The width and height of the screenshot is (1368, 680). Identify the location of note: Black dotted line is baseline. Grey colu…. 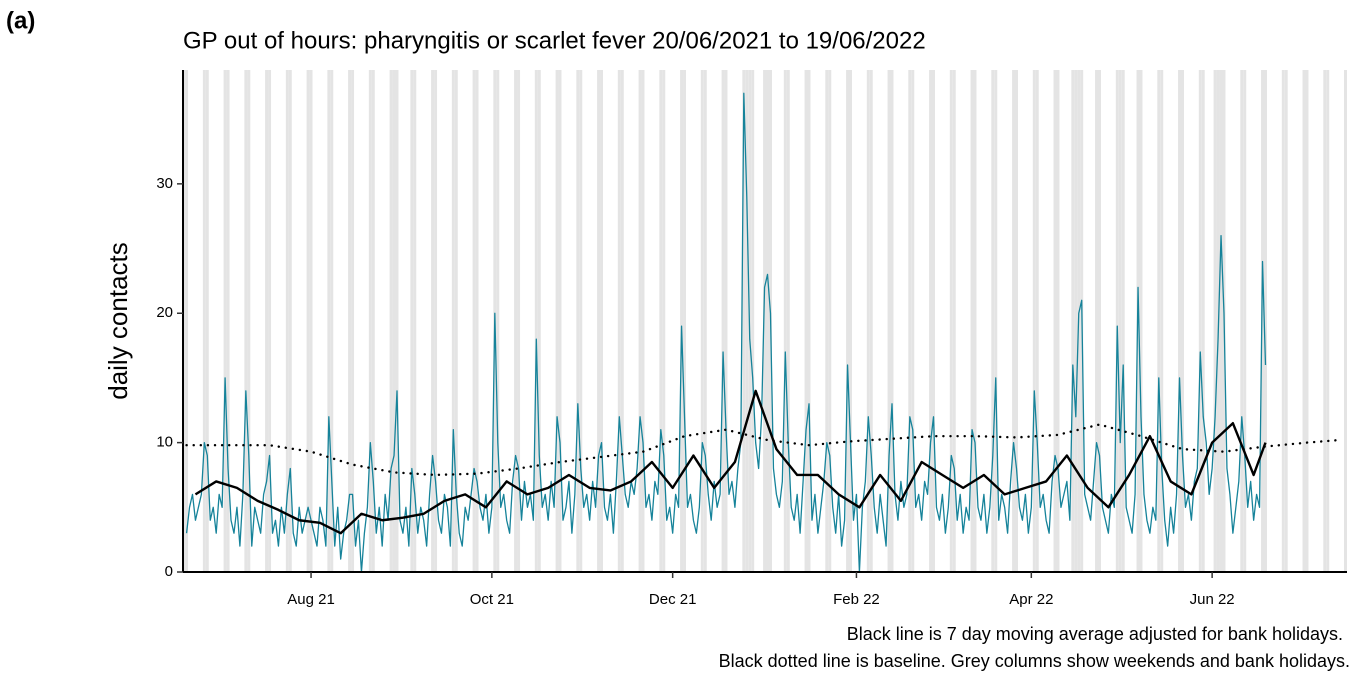
(1034, 661).